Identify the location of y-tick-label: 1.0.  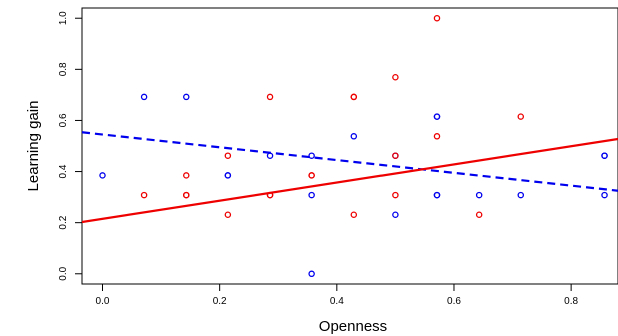
(63, 18).